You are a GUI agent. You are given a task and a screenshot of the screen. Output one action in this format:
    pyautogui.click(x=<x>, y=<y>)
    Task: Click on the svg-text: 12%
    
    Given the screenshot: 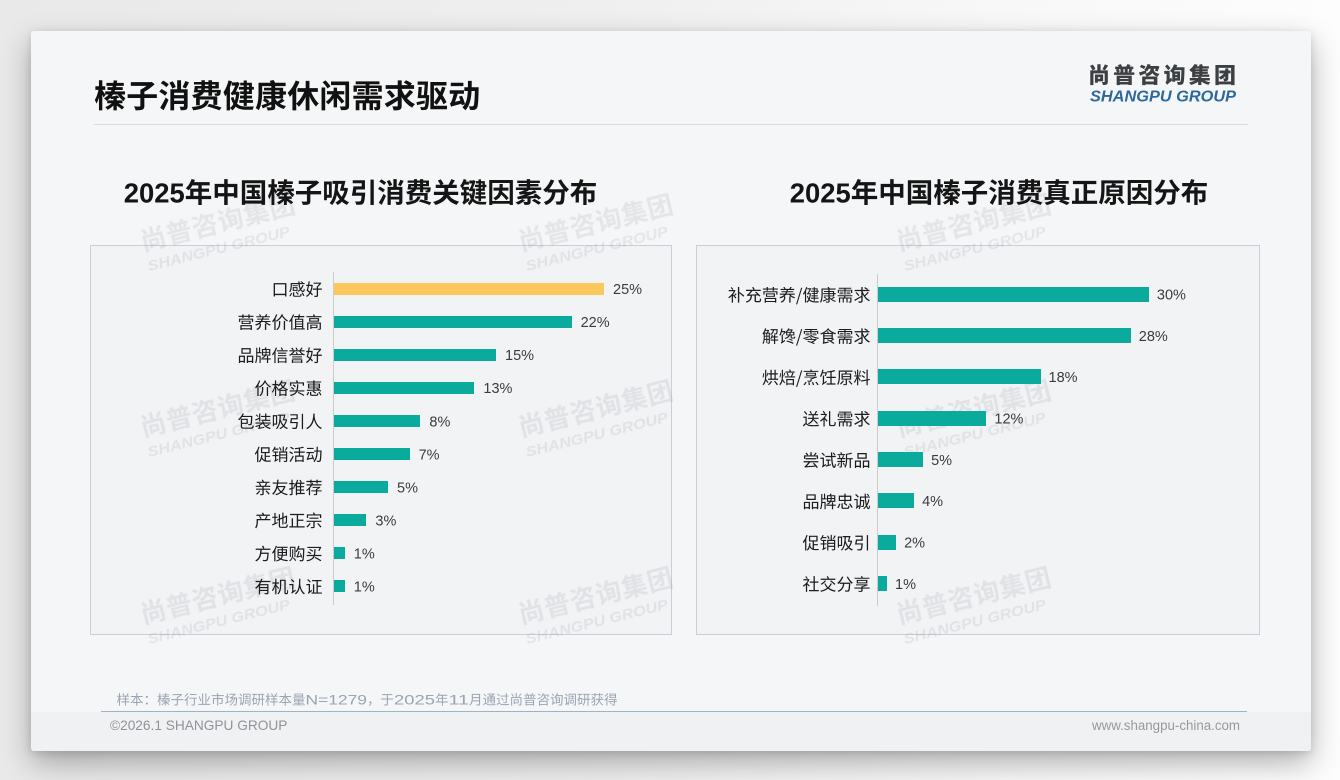 What is the action you would take?
    pyautogui.click(x=1008, y=420)
    